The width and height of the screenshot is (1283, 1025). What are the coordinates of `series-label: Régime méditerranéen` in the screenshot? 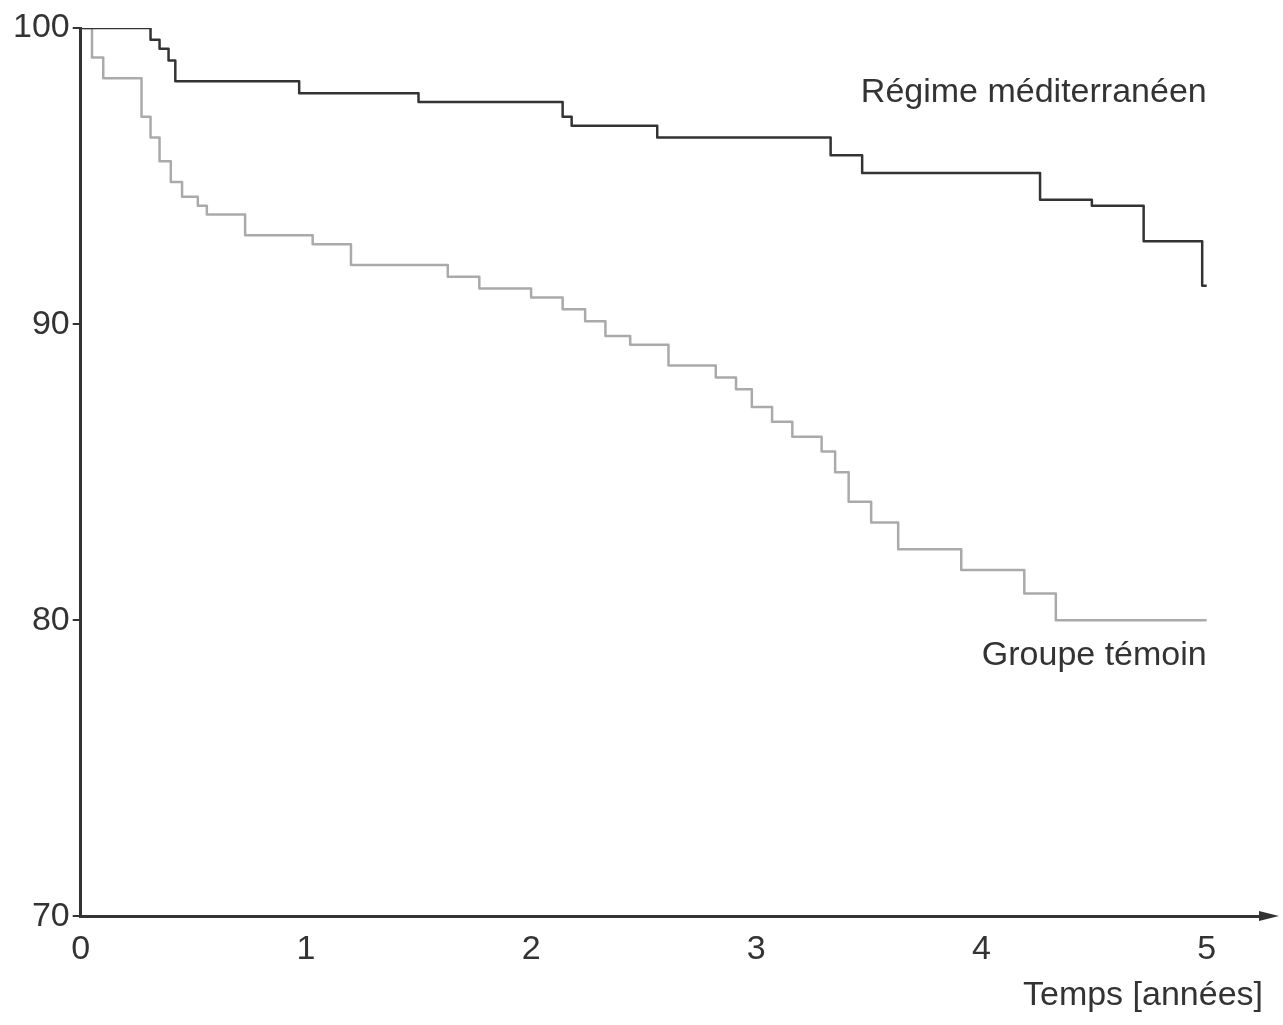 It's located at (1033, 89).